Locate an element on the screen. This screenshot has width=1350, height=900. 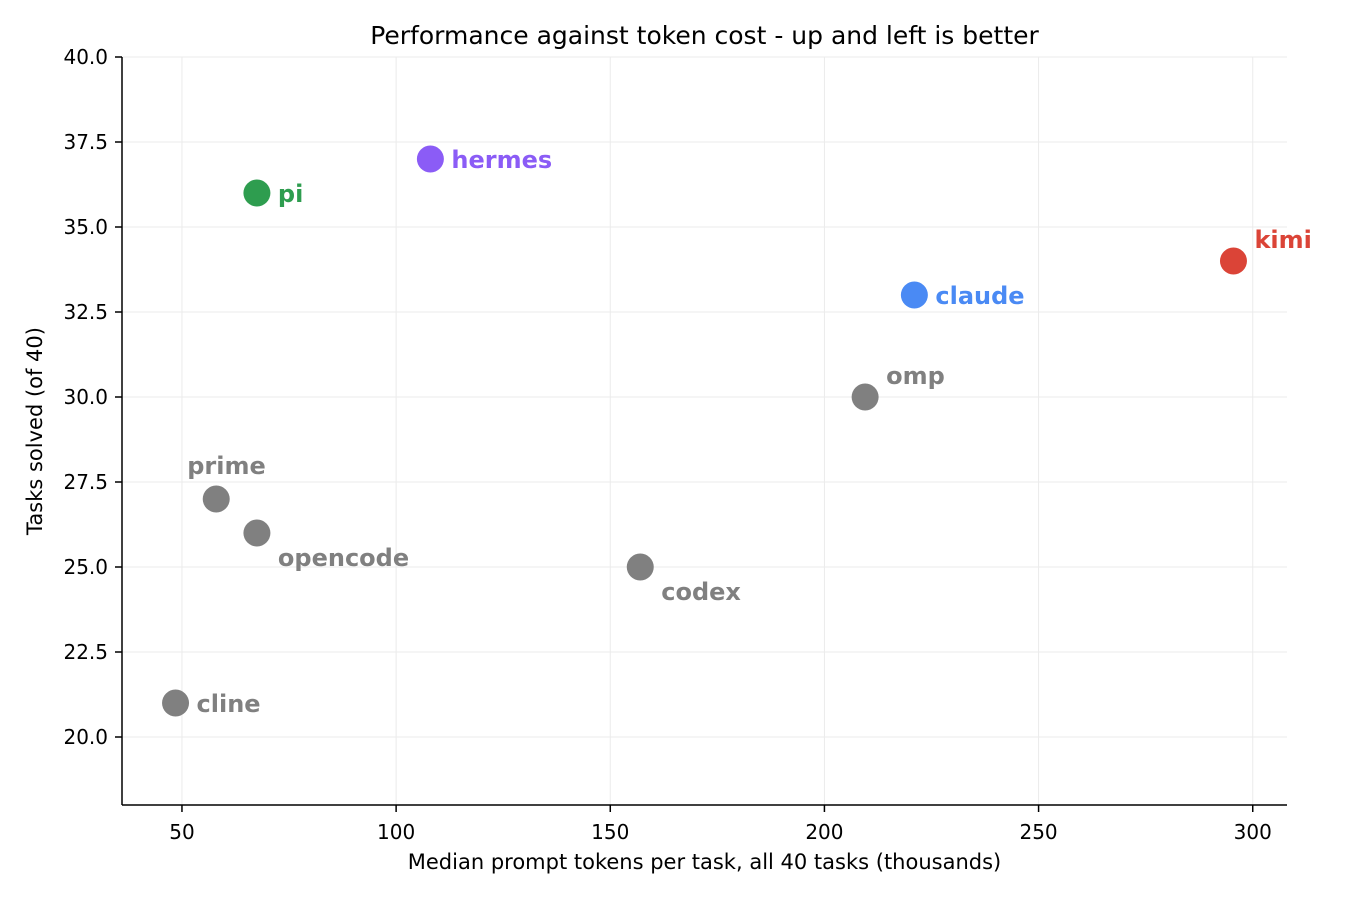
y-axis-ticks: 20.0 22.5 25.0 27.5 30.0 32.5 35.0 37.5 40.0 is located at coordinates (92, 397).